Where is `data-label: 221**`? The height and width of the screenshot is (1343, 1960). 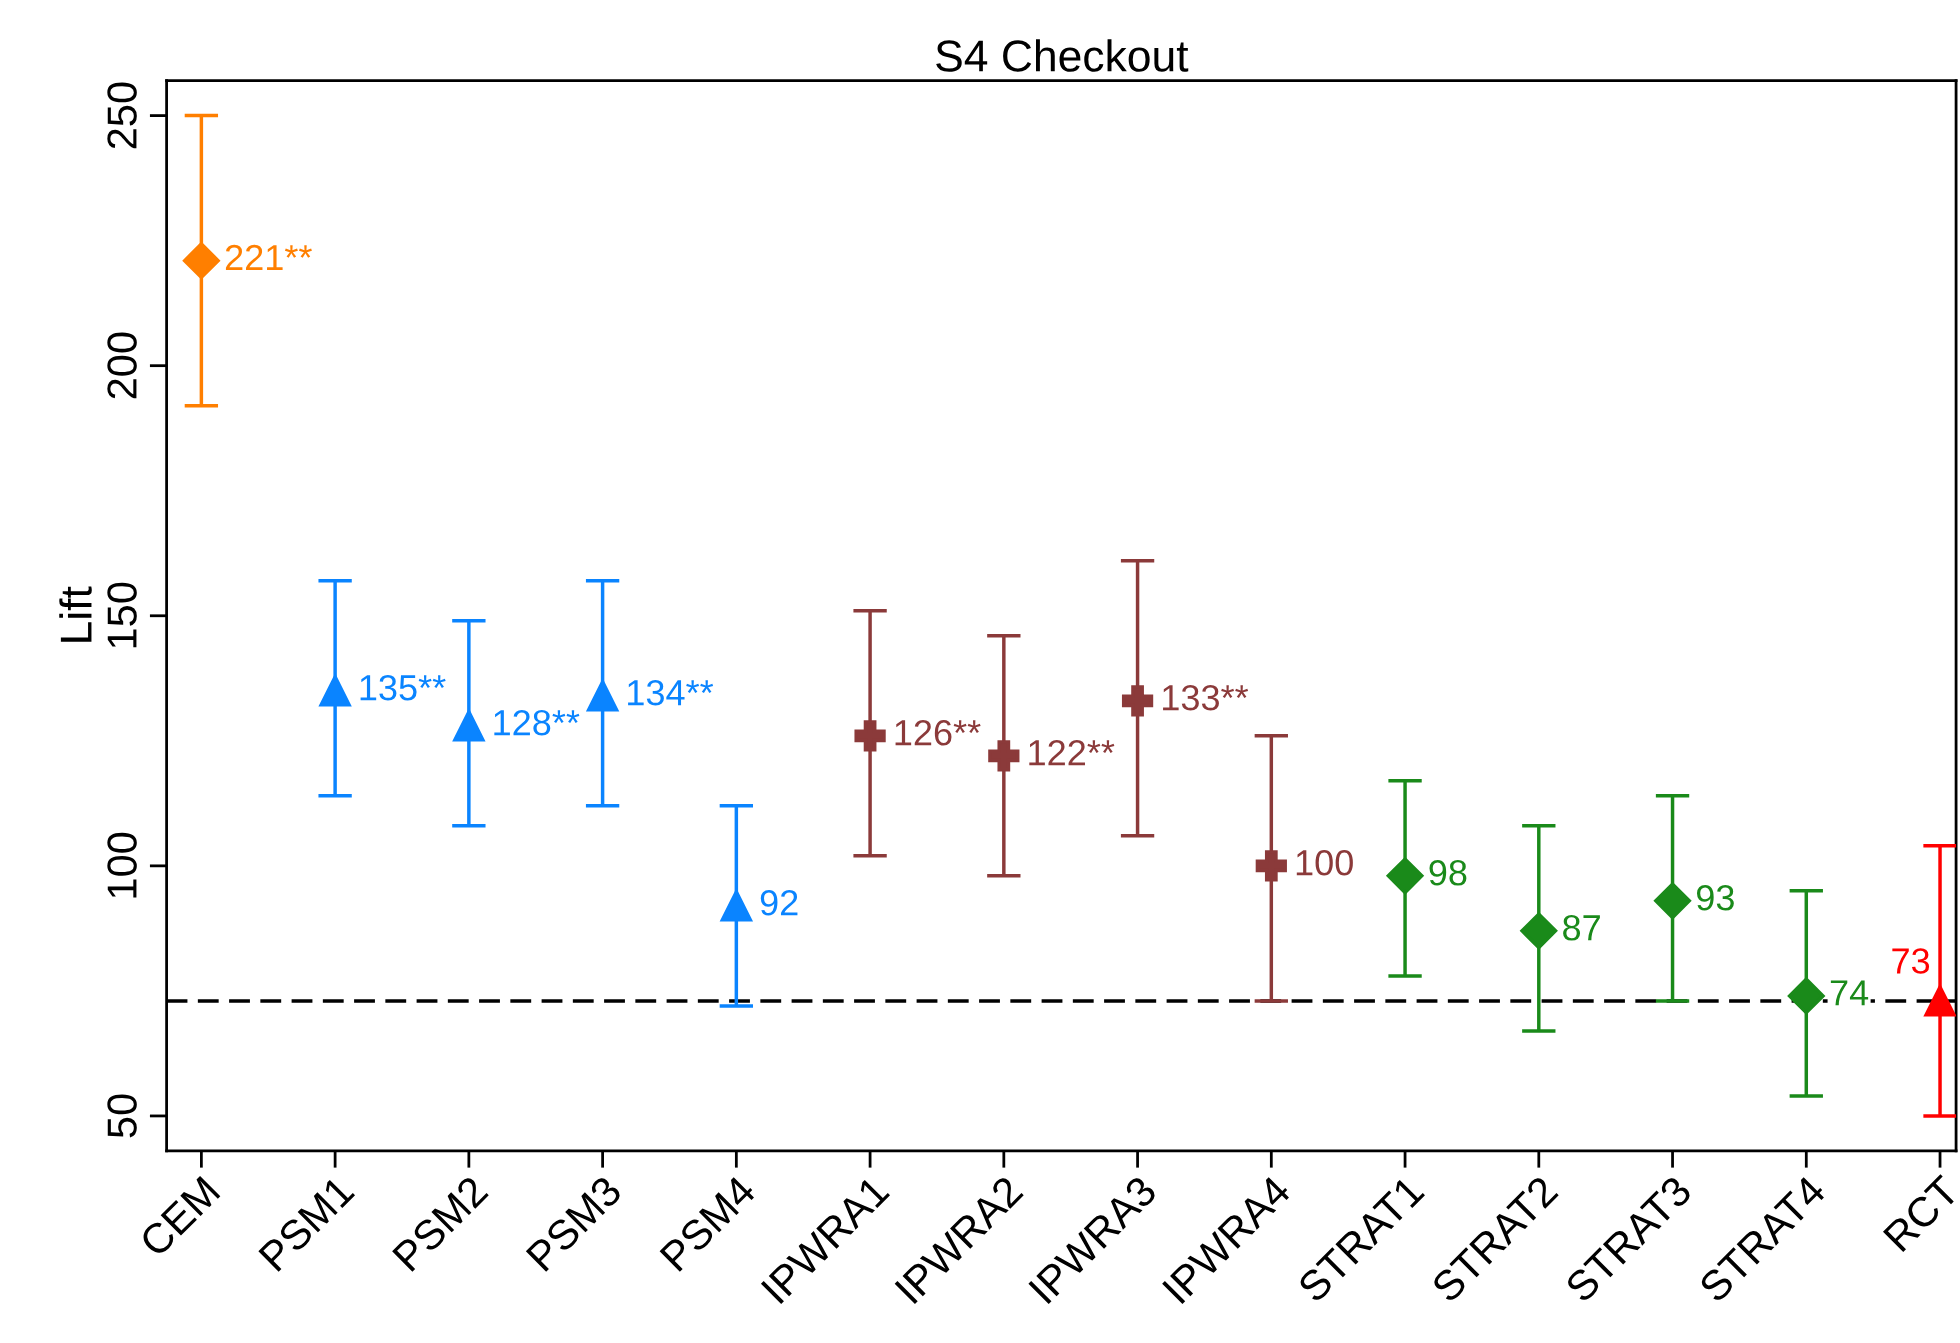 data-label: 221** is located at coordinates (268, 257).